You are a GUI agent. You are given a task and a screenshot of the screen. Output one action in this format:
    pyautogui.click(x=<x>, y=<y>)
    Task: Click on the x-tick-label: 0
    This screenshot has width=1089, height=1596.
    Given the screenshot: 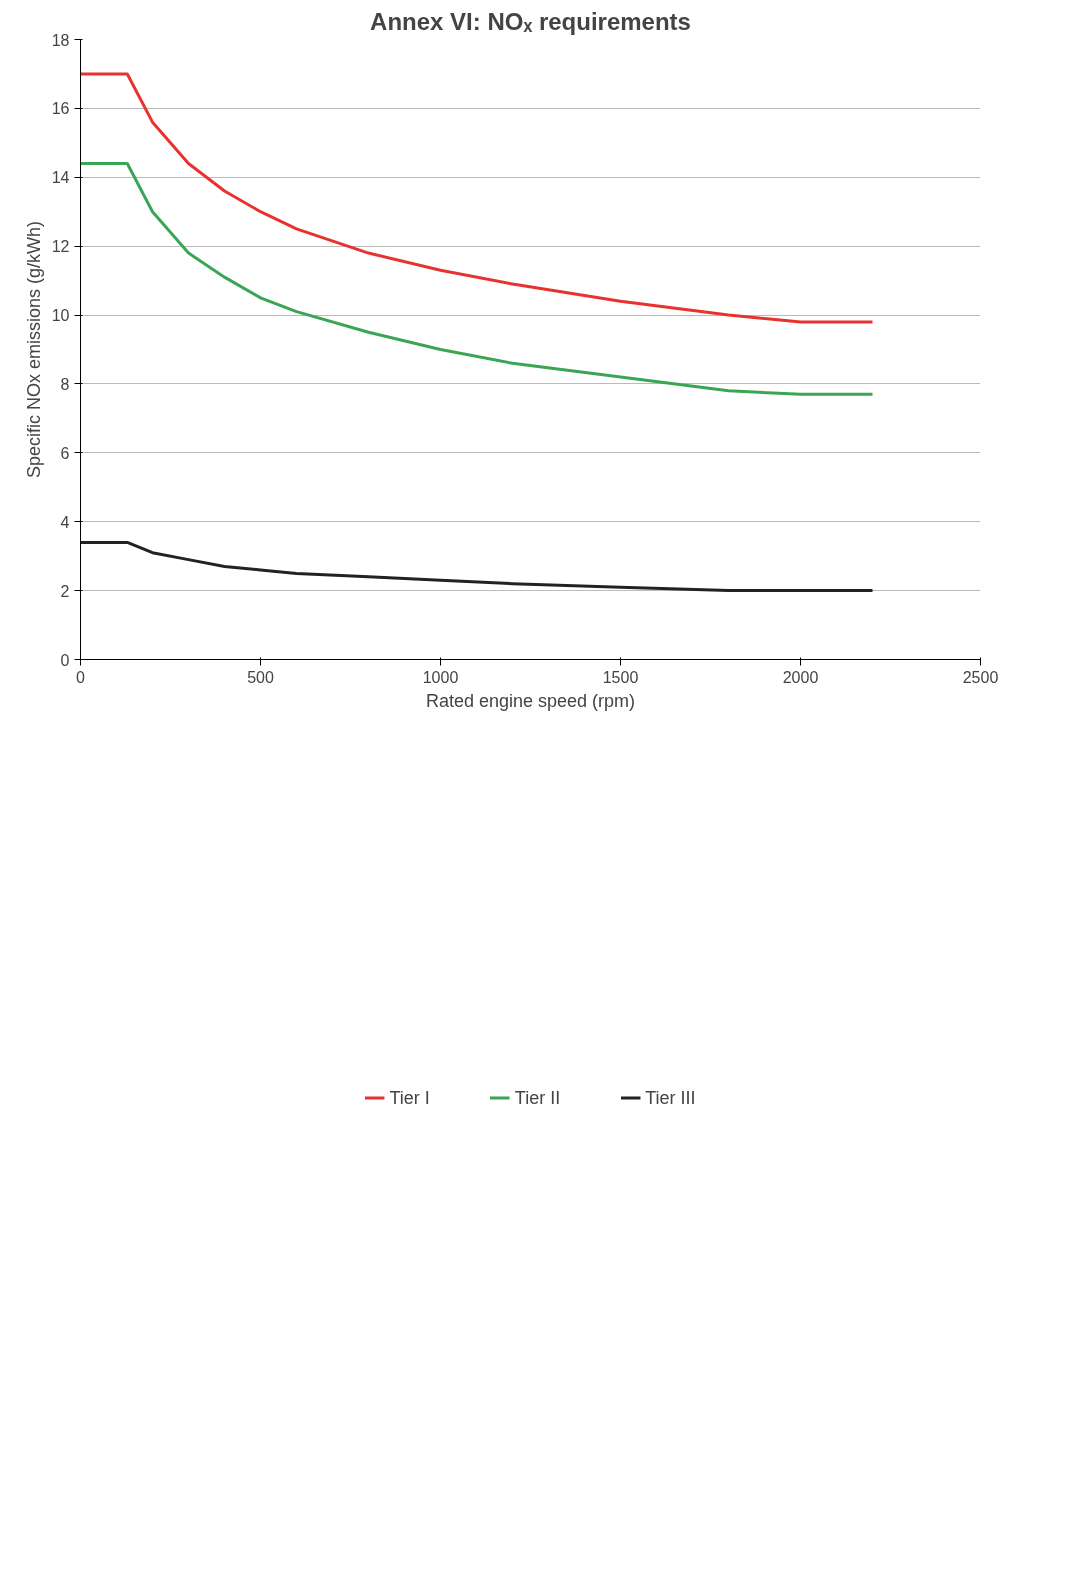 What is the action you would take?
    pyautogui.click(x=81, y=677)
    